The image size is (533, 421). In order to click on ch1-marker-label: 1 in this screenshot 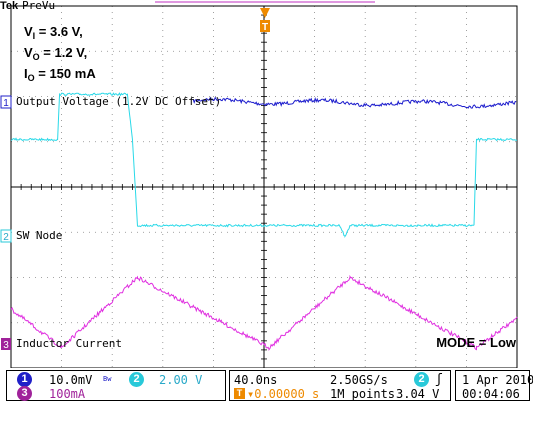, I will do `click(6, 103)`.